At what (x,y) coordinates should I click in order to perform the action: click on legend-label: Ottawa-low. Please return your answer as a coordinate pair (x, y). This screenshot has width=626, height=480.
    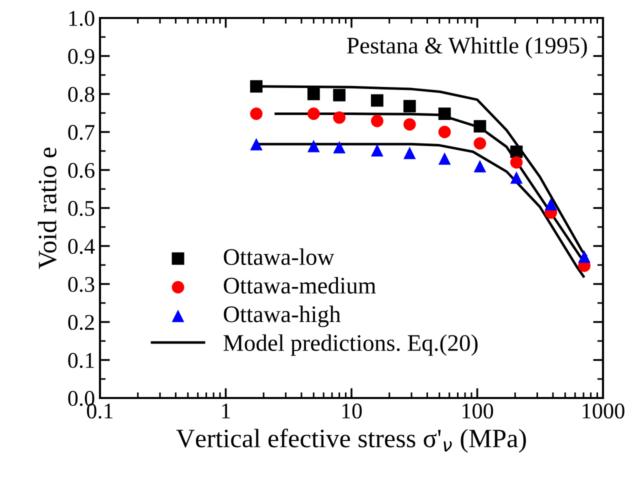
    Looking at the image, I should click on (279, 257).